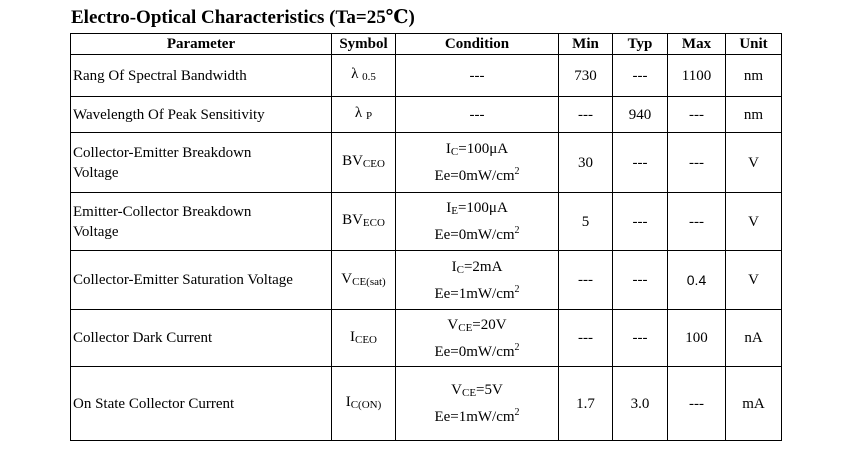 Image resolution: width=850 pixels, height=451 pixels. Describe the element at coordinates (696, 280) in the screenshot. I see `max-cell: 0.4` at that location.